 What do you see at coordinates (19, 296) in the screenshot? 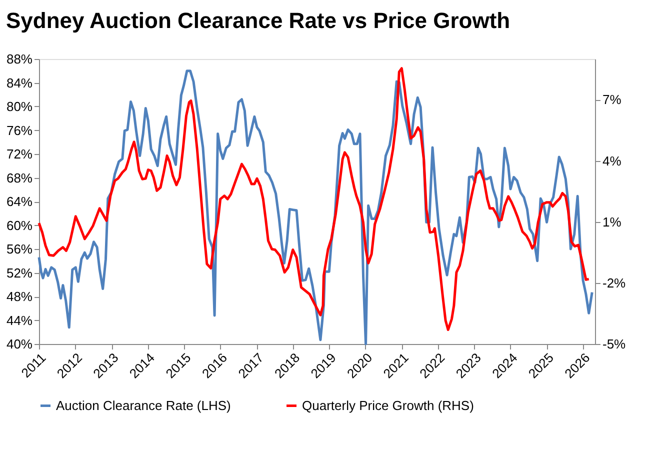
I see `y-tick-label: 48%` at bounding box center [19, 296].